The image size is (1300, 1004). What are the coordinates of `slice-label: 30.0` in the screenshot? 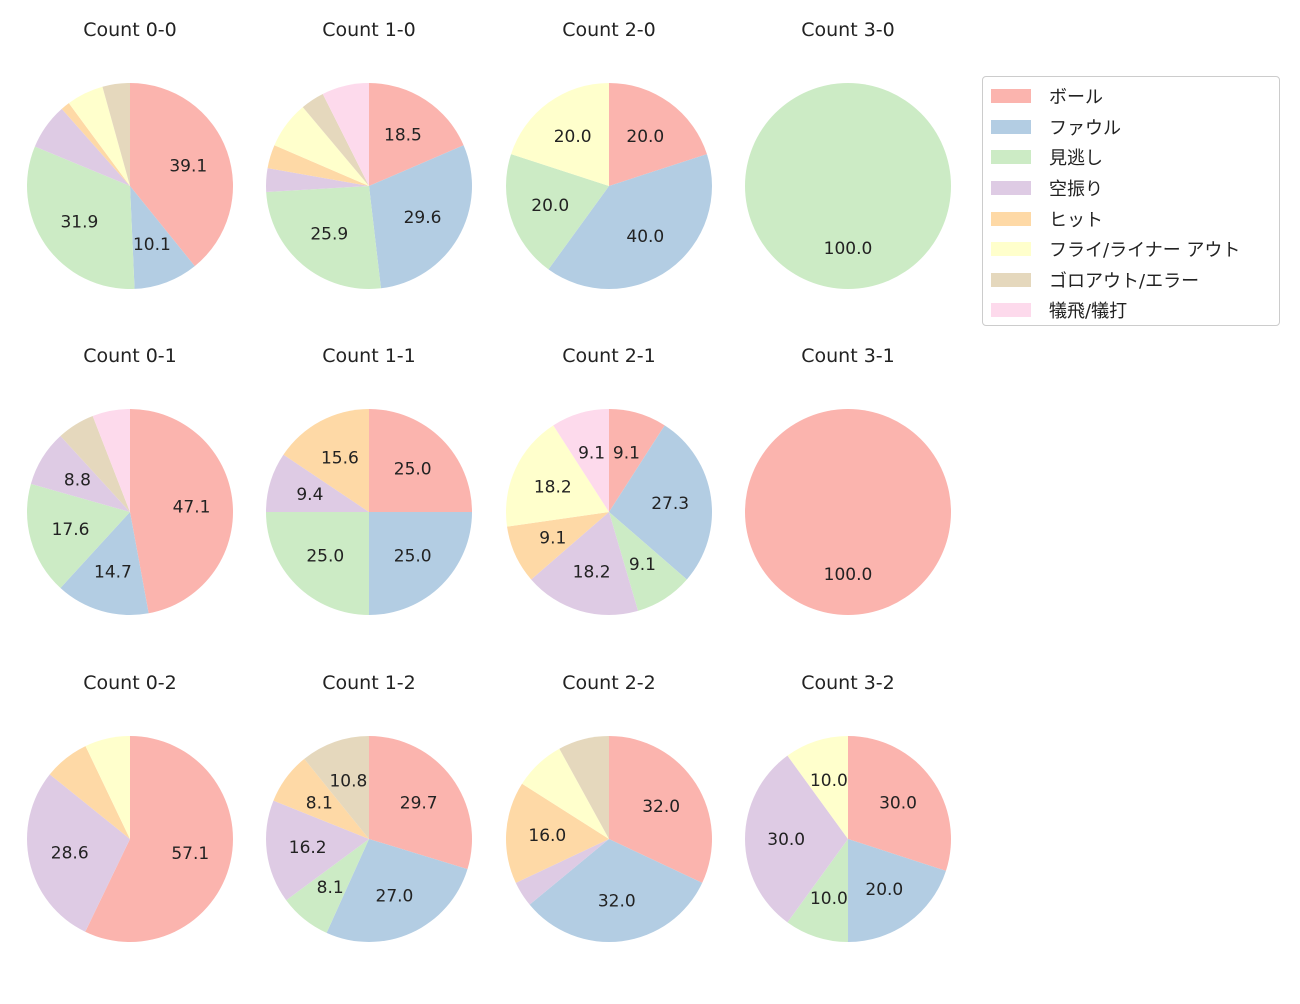 It's located at (898, 804).